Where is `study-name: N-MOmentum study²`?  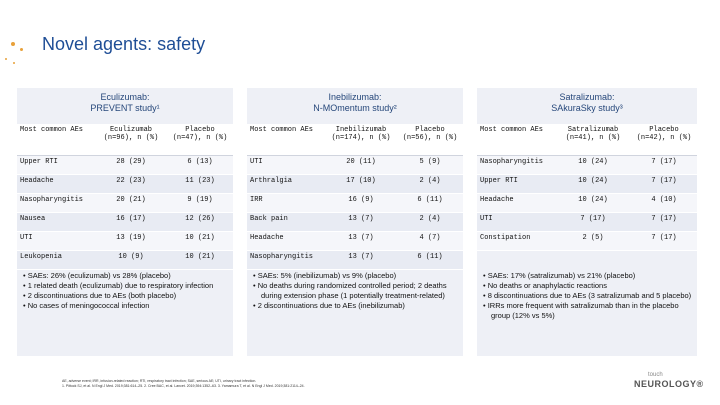 study-name: N-MOmentum study² is located at coordinates (355, 108).